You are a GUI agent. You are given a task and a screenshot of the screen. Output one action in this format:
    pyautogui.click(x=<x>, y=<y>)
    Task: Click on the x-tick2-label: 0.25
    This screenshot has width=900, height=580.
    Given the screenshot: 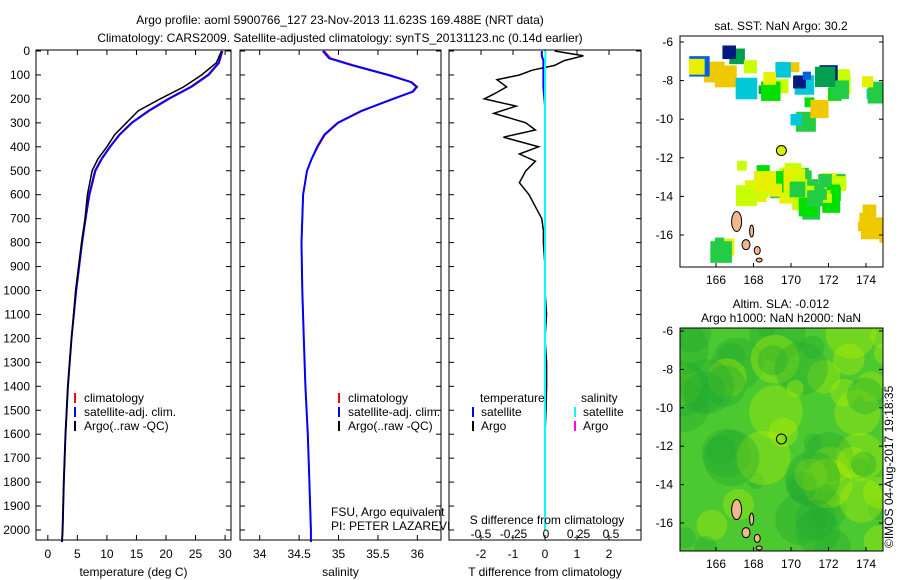 What is the action you would take?
    pyautogui.click(x=579, y=534)
    